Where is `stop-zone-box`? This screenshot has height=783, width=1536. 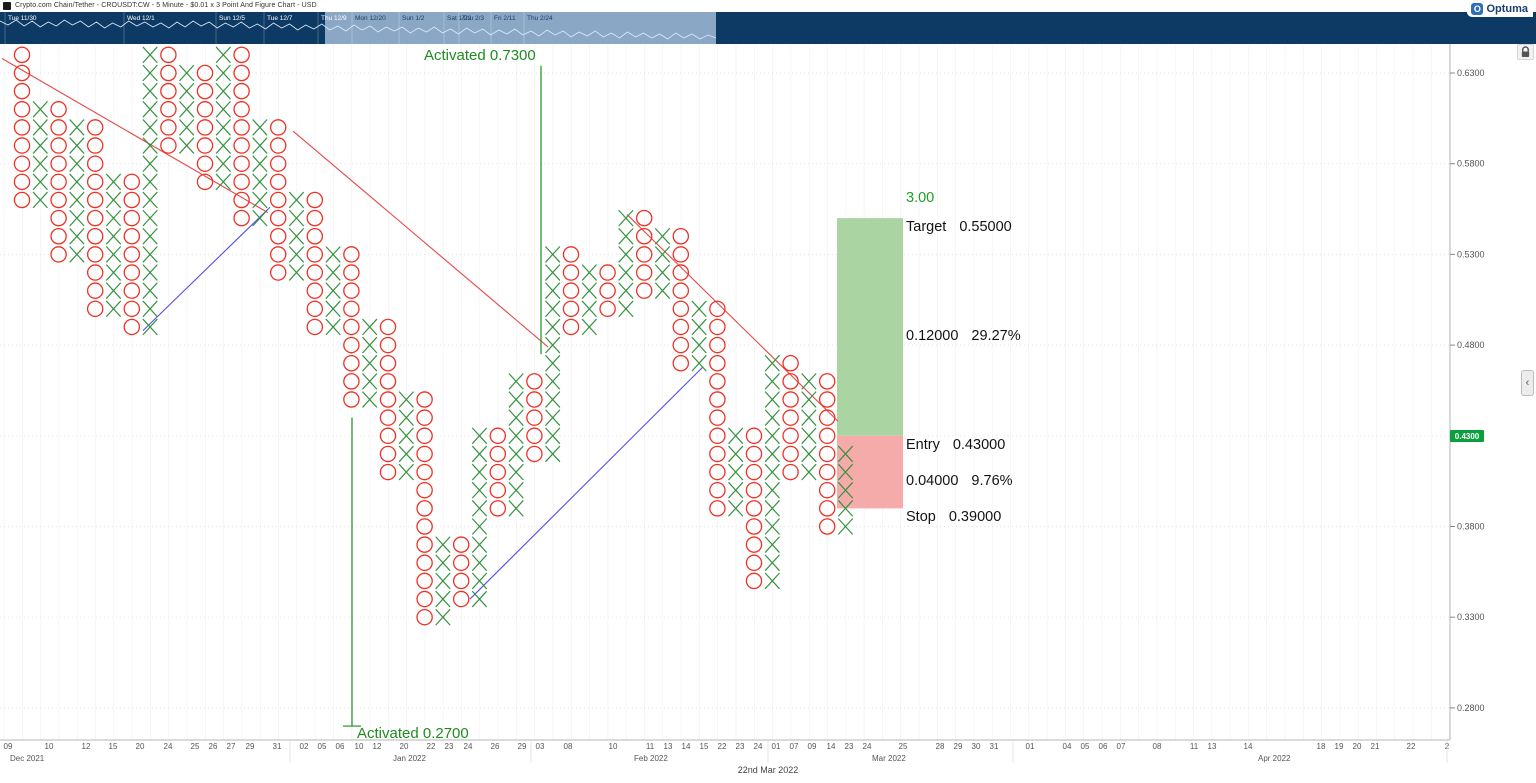 stop-zone-box is located at coordinates (870, 472).